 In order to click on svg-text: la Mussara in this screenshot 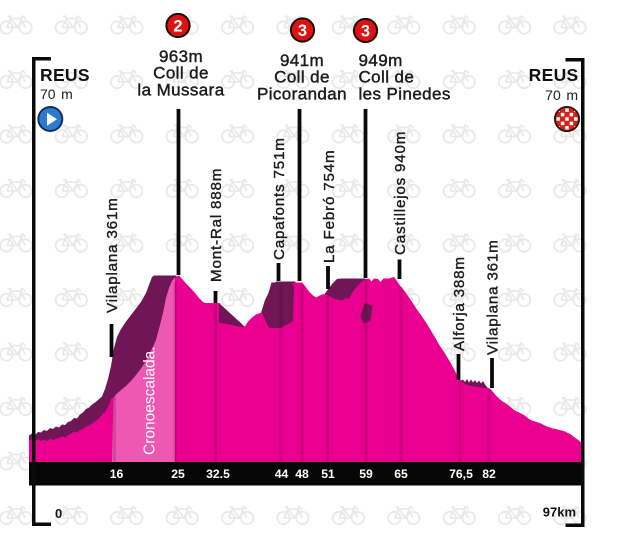, I will do `click(180, 90)`.